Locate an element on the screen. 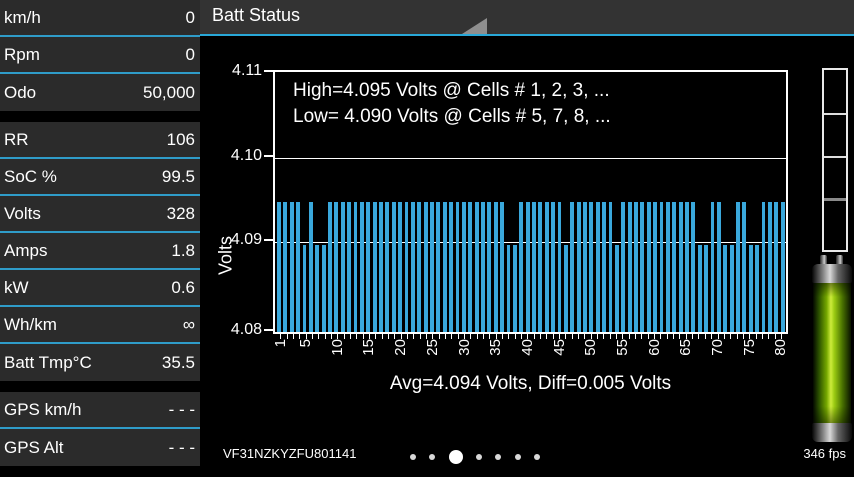  page-indicator is located at coordinates (475, 457).